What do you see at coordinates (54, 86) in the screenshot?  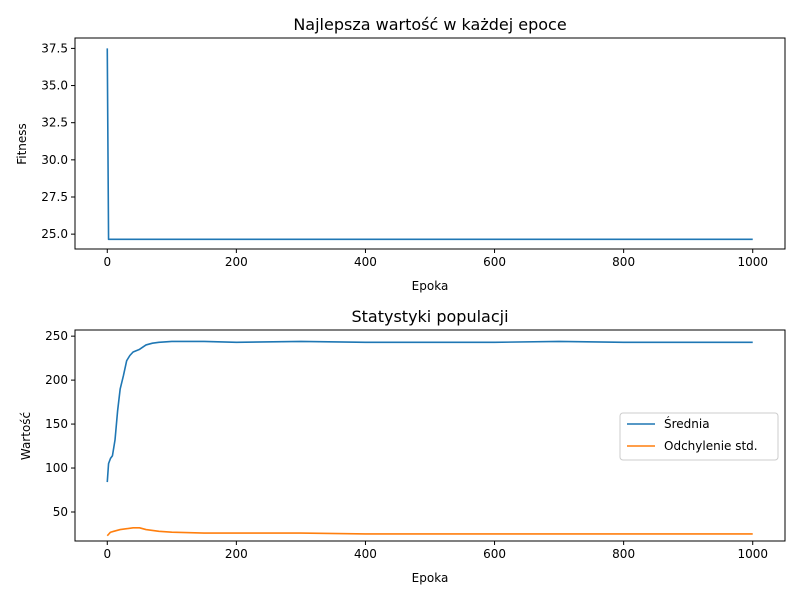 I see `y-tick-label: 35.0` at bounding box center [54, 86].